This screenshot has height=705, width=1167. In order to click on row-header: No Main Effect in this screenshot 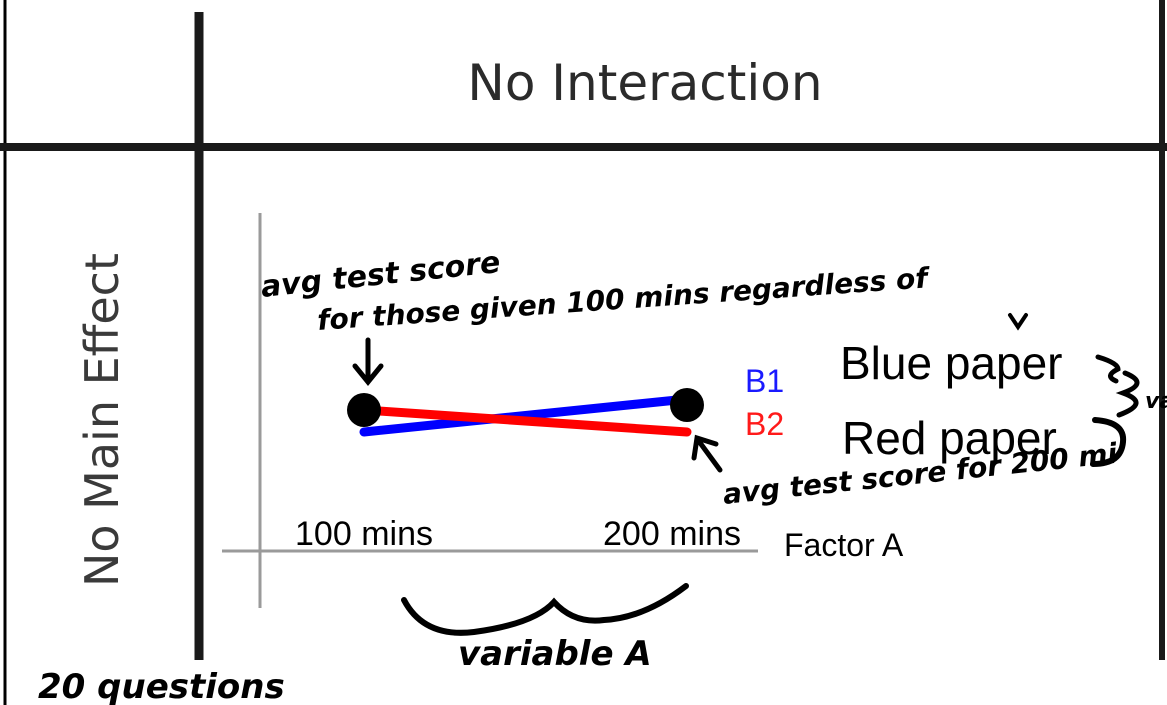, I will do `click(102, 420)`.